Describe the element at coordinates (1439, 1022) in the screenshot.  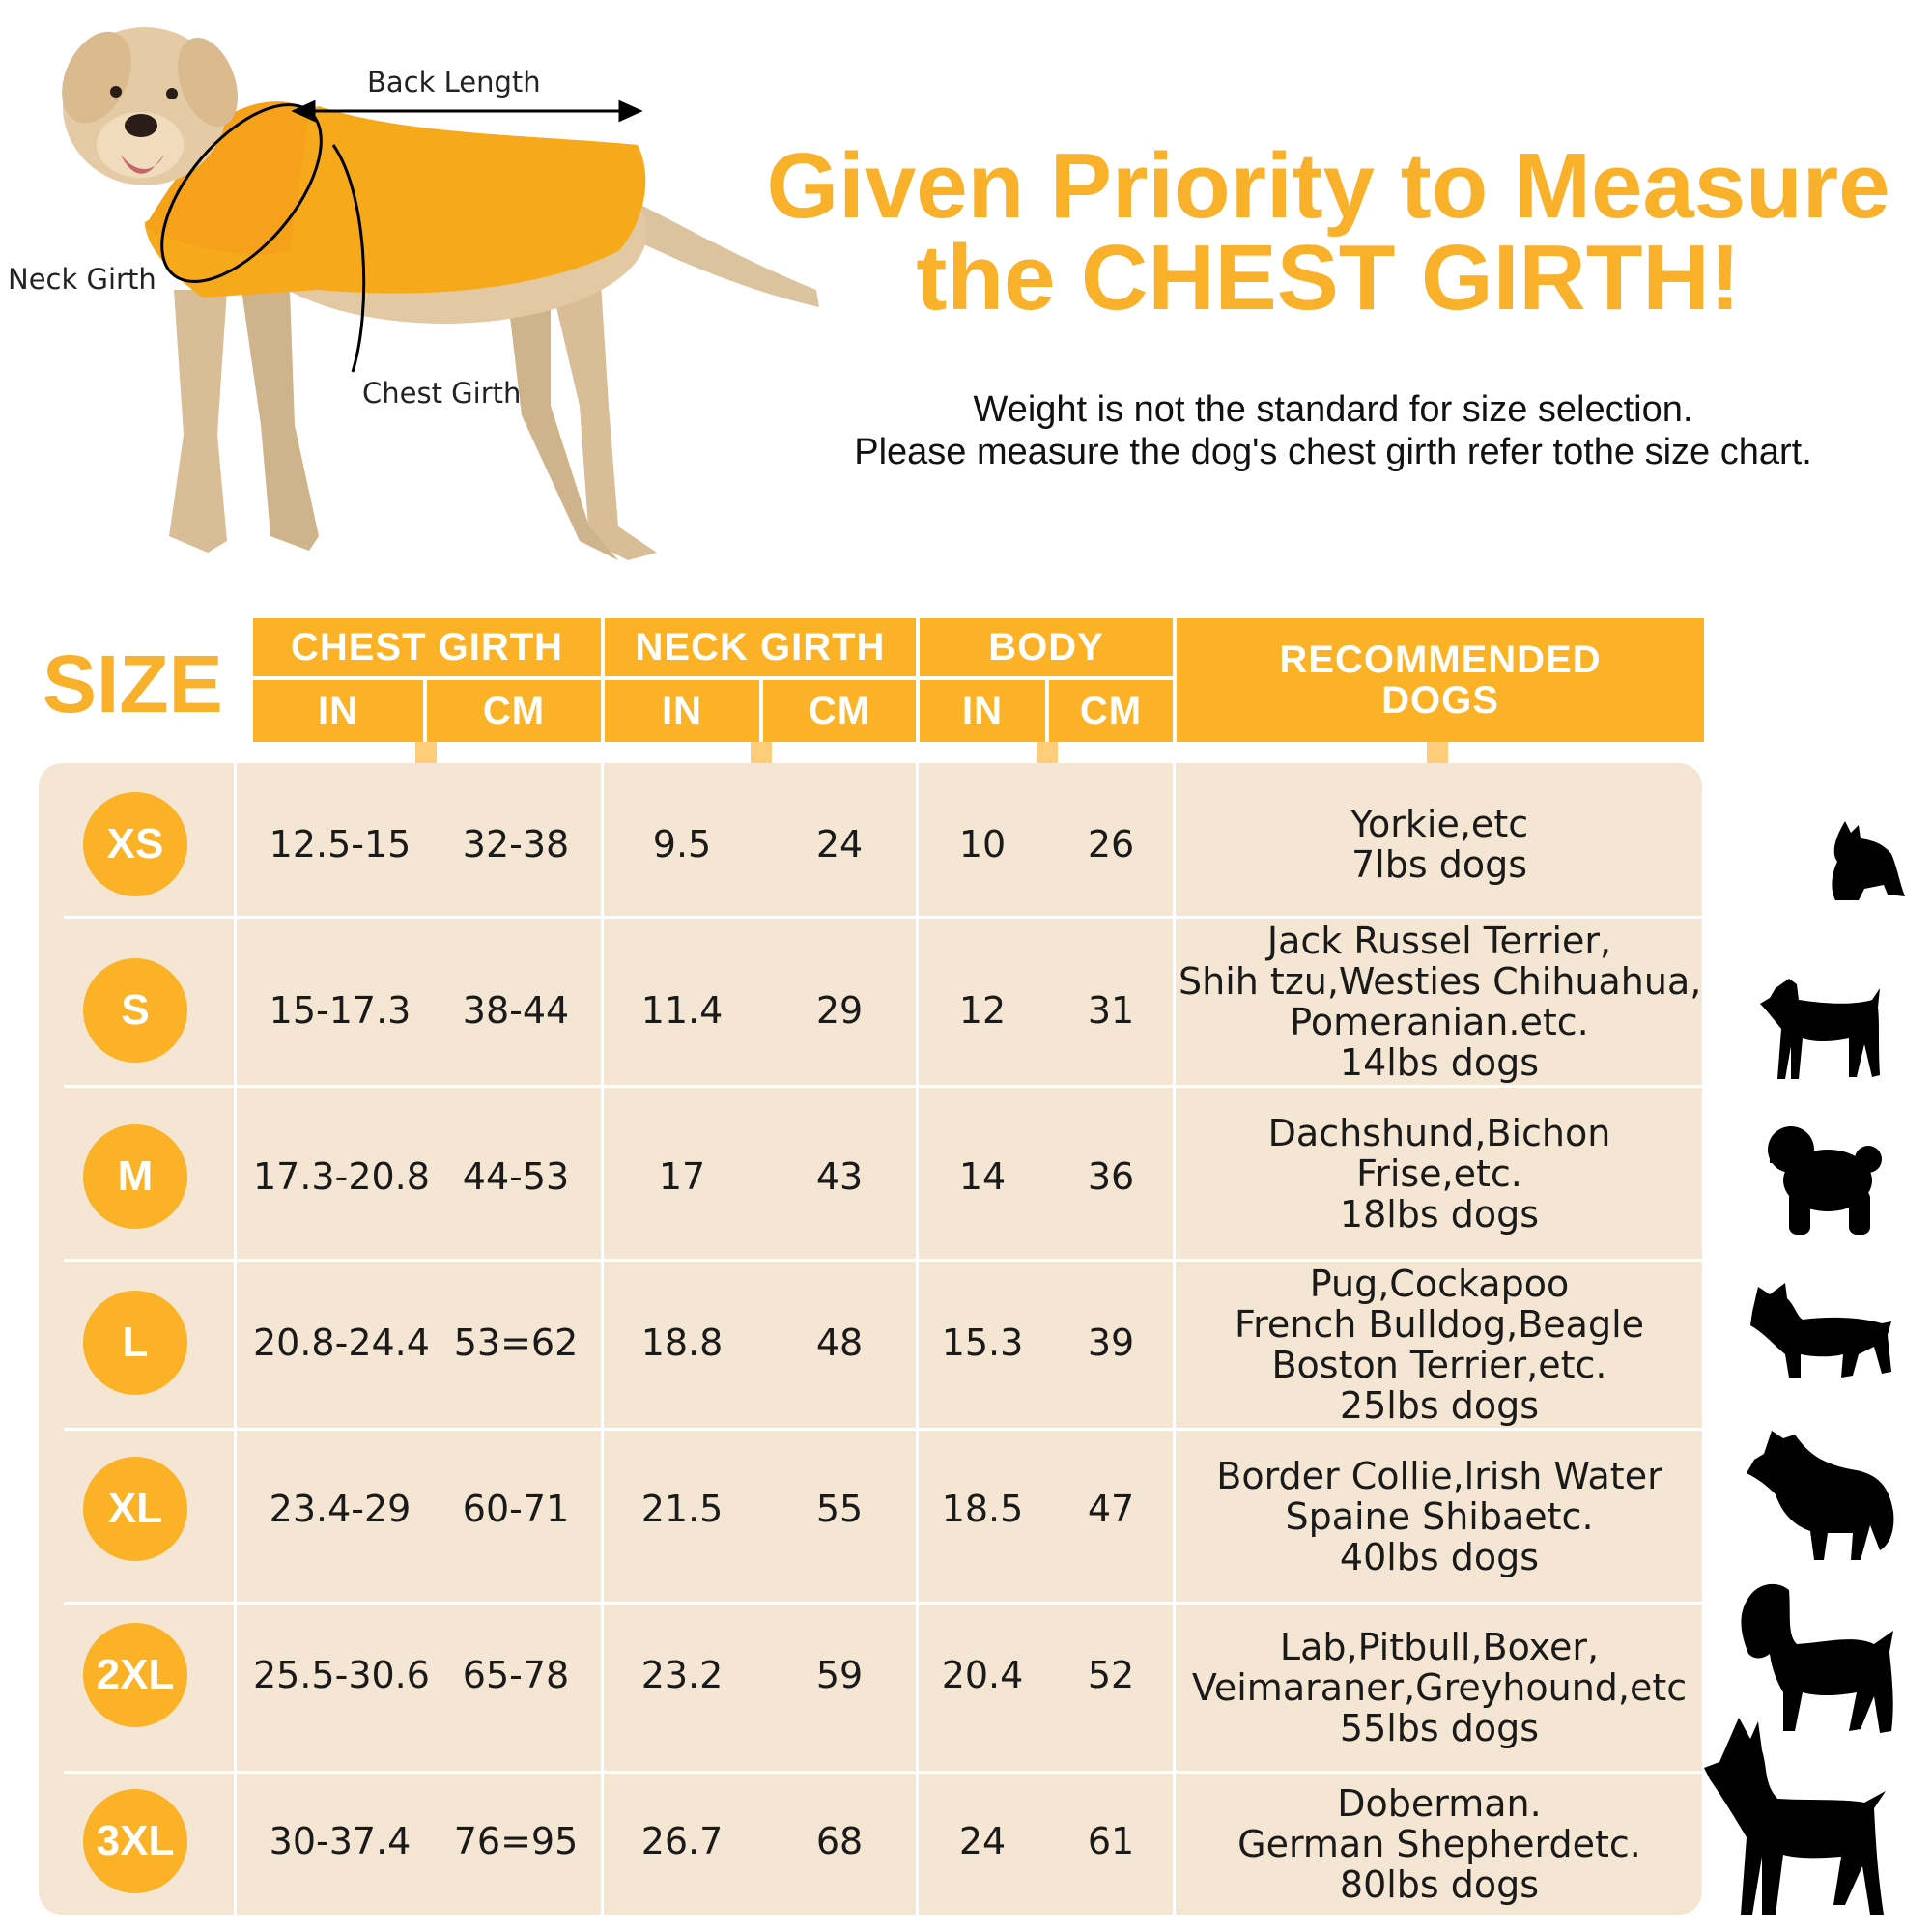
I see `recommended-line: Pomeranian.etc.` at that location.